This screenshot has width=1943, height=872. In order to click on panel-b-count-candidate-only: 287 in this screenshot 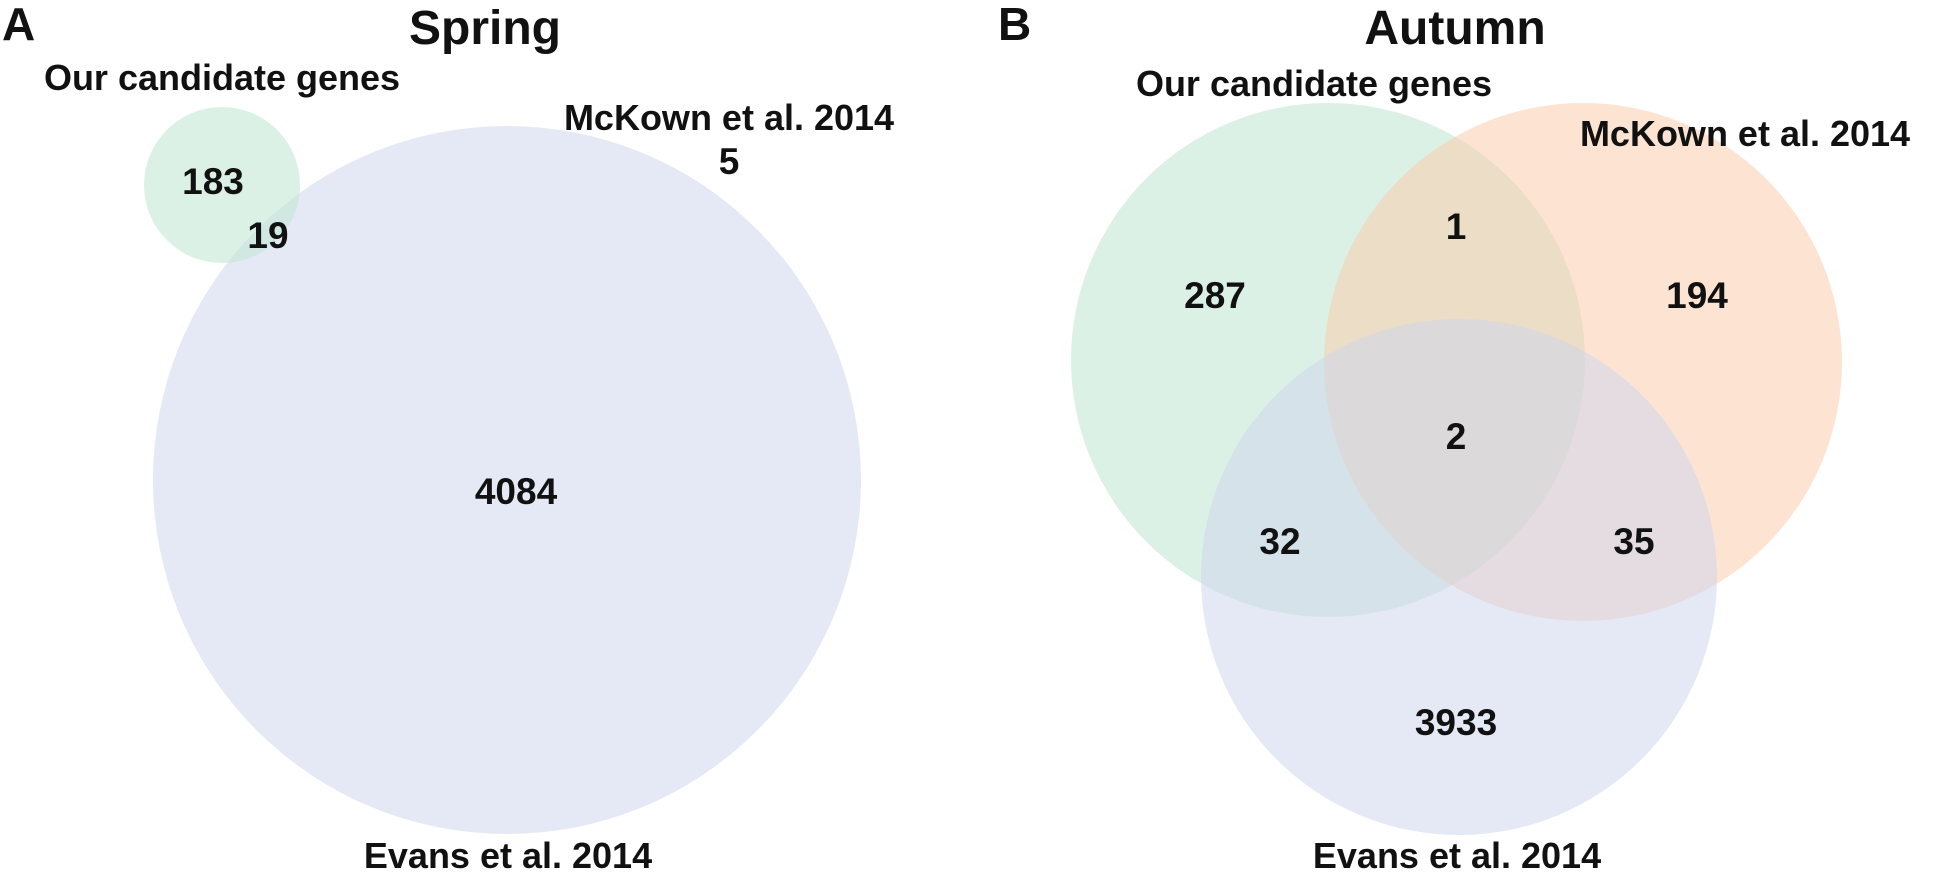, I will do `click(1215, 295)`.